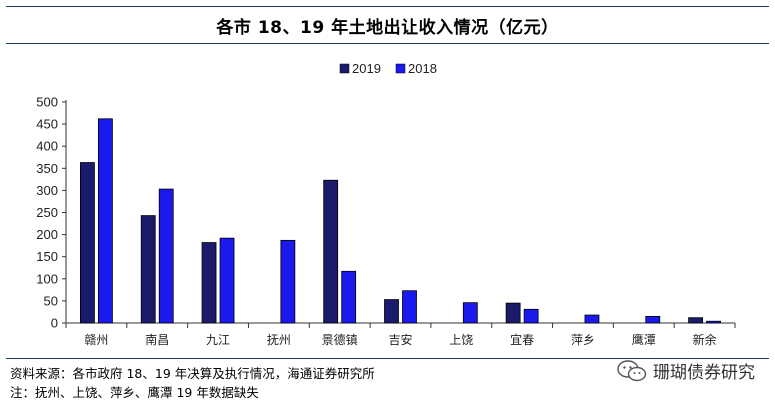 The height and width of the screenshot is (402, 775). What do you see at coordinates (47, 256) in the screenshot?
I see `y-tick-label: 150` at bounding box center [47, 256].